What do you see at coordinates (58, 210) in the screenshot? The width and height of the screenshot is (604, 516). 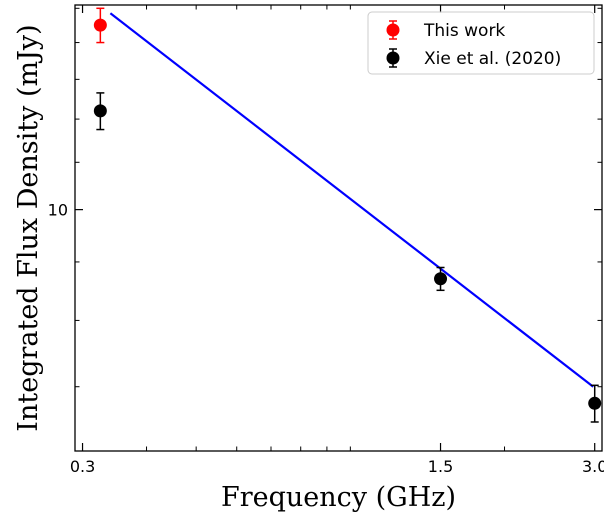 I see `y-tick-label: 10` at bounding box center [58, 210].